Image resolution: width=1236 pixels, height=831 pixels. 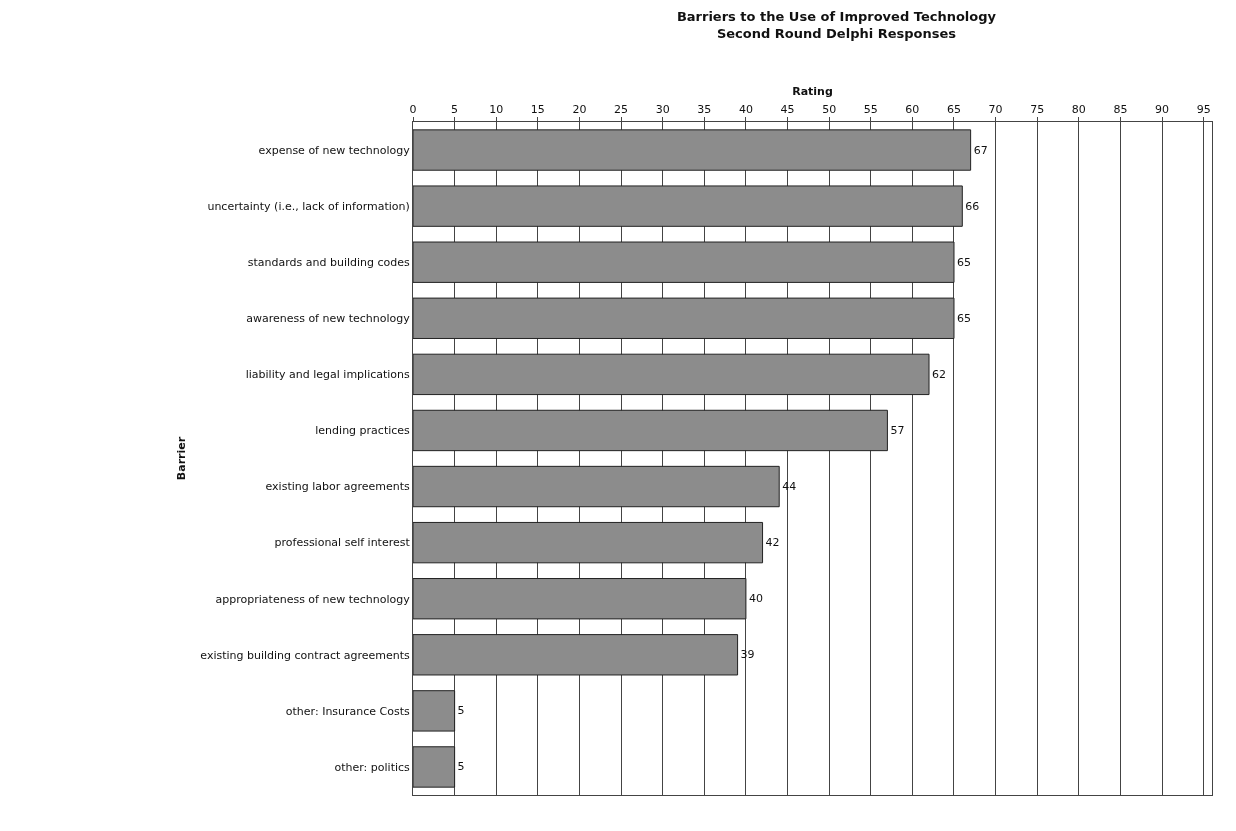 I want to click on y-tick-label: awareness of new technology, so click(x=328, y=319).